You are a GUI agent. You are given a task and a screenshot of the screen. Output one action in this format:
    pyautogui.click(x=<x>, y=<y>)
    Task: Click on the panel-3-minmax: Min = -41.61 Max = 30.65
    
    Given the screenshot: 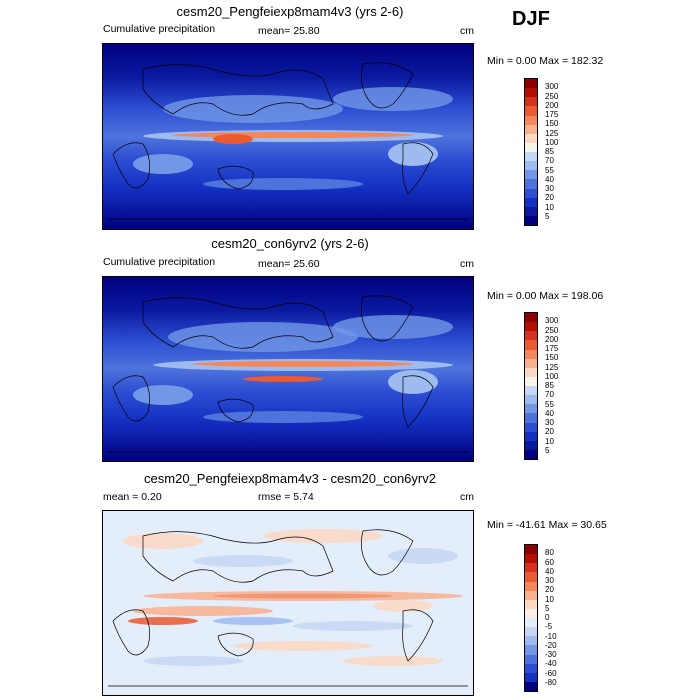 What is the action you would take?
    pyautogui.click(x=547, y=525)
    